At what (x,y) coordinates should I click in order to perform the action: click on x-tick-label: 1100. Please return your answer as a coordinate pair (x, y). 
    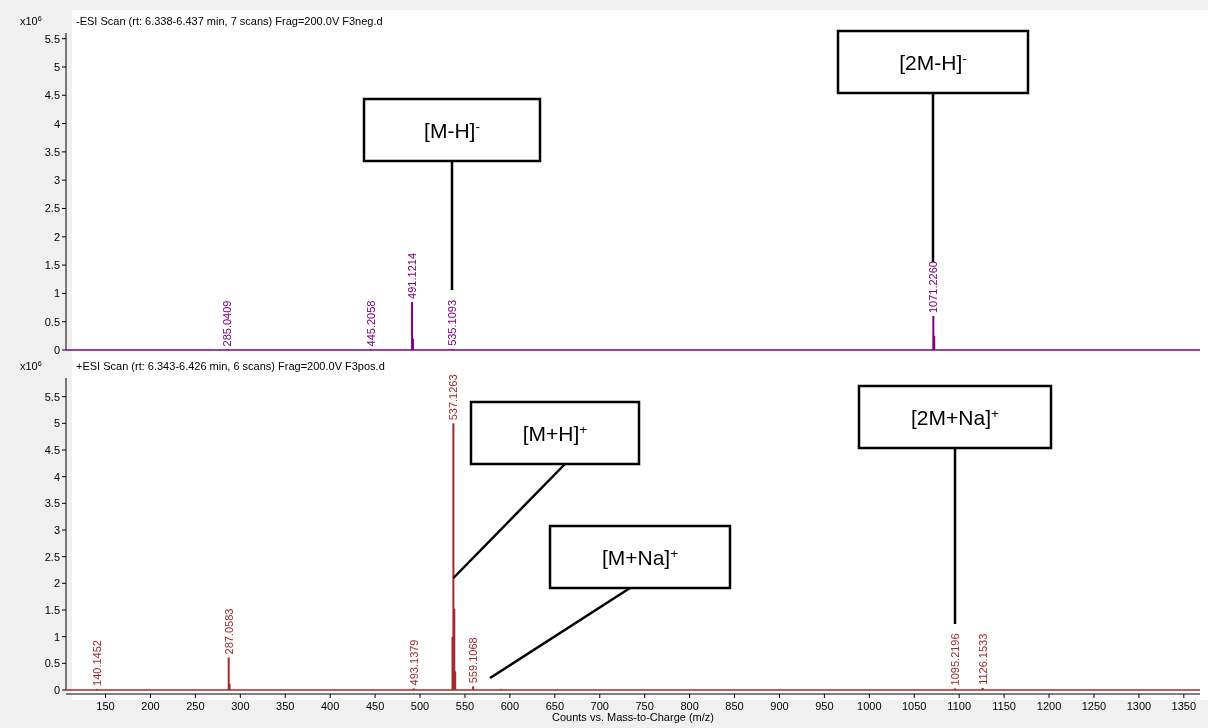
    Looking at the image, I should click on (959, 706).